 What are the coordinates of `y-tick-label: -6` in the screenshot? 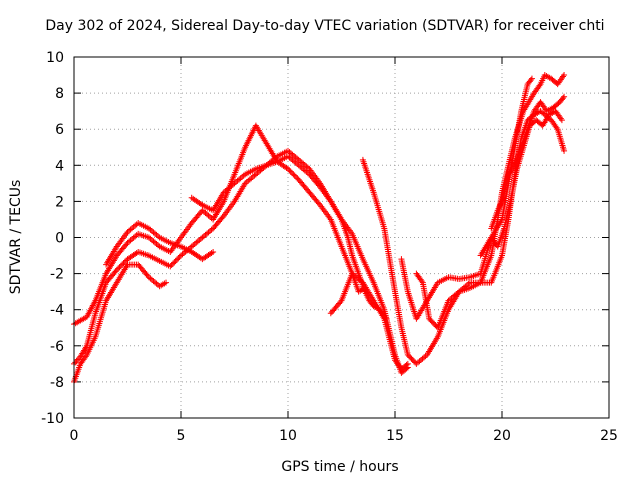 It's located at (57, 347).